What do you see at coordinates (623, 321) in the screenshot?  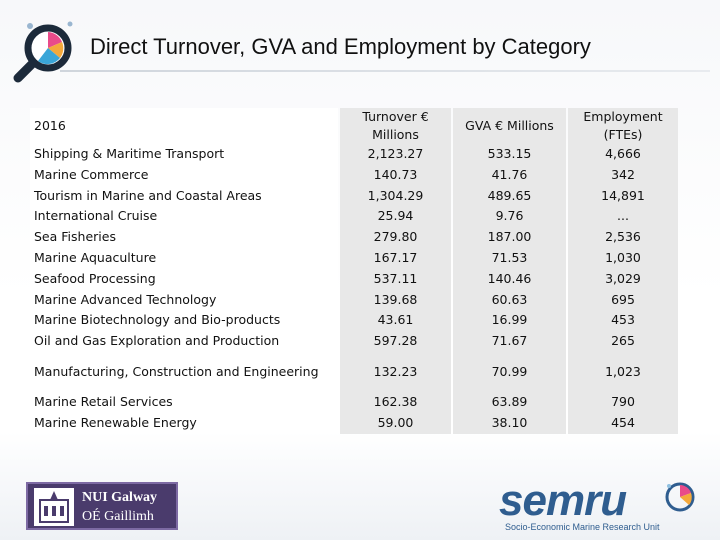 I see `employment-cell: 453` at bounding box center [623, 321].